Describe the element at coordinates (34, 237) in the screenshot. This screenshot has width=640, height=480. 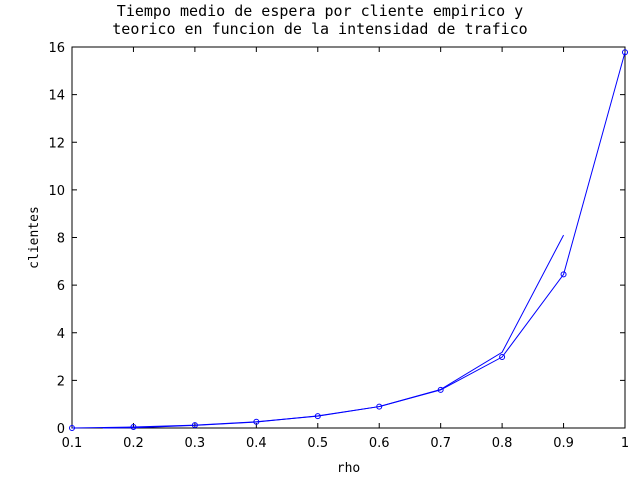
I see `y-axis-label: clientes` at that location.